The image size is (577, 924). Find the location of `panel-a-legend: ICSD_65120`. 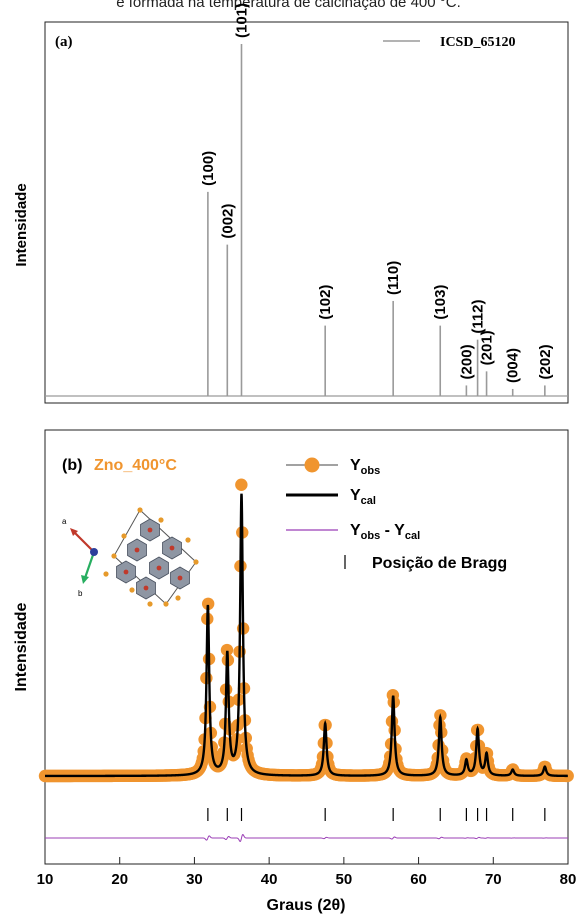

panel-a-legend: ICSD_65120 is located at coordinates (449, 42).